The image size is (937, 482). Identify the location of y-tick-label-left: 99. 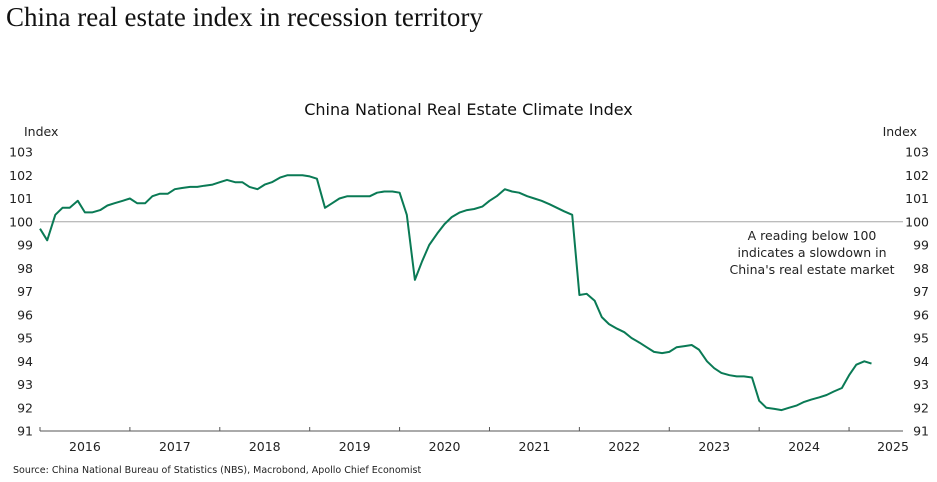
(25, 245).